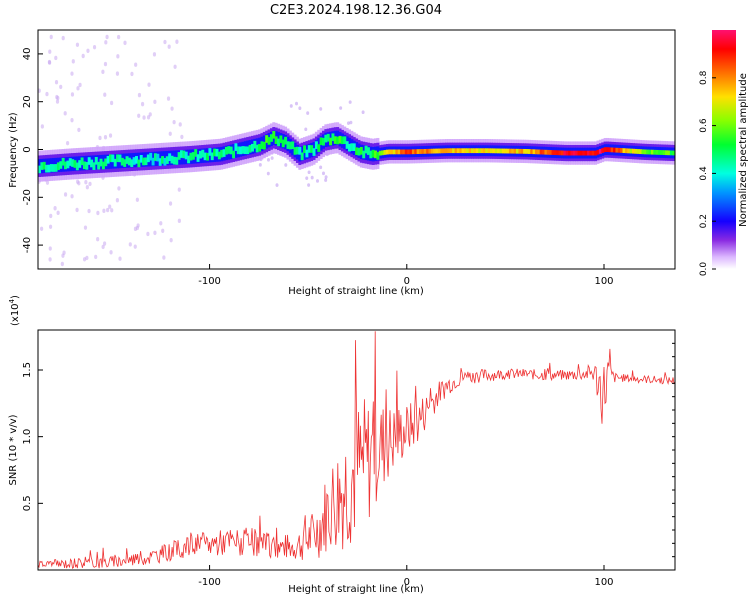  Describe the element at coordinates (704, 173) in the screenshot. I see `colorbar-tick-label: 0.4` at that location.